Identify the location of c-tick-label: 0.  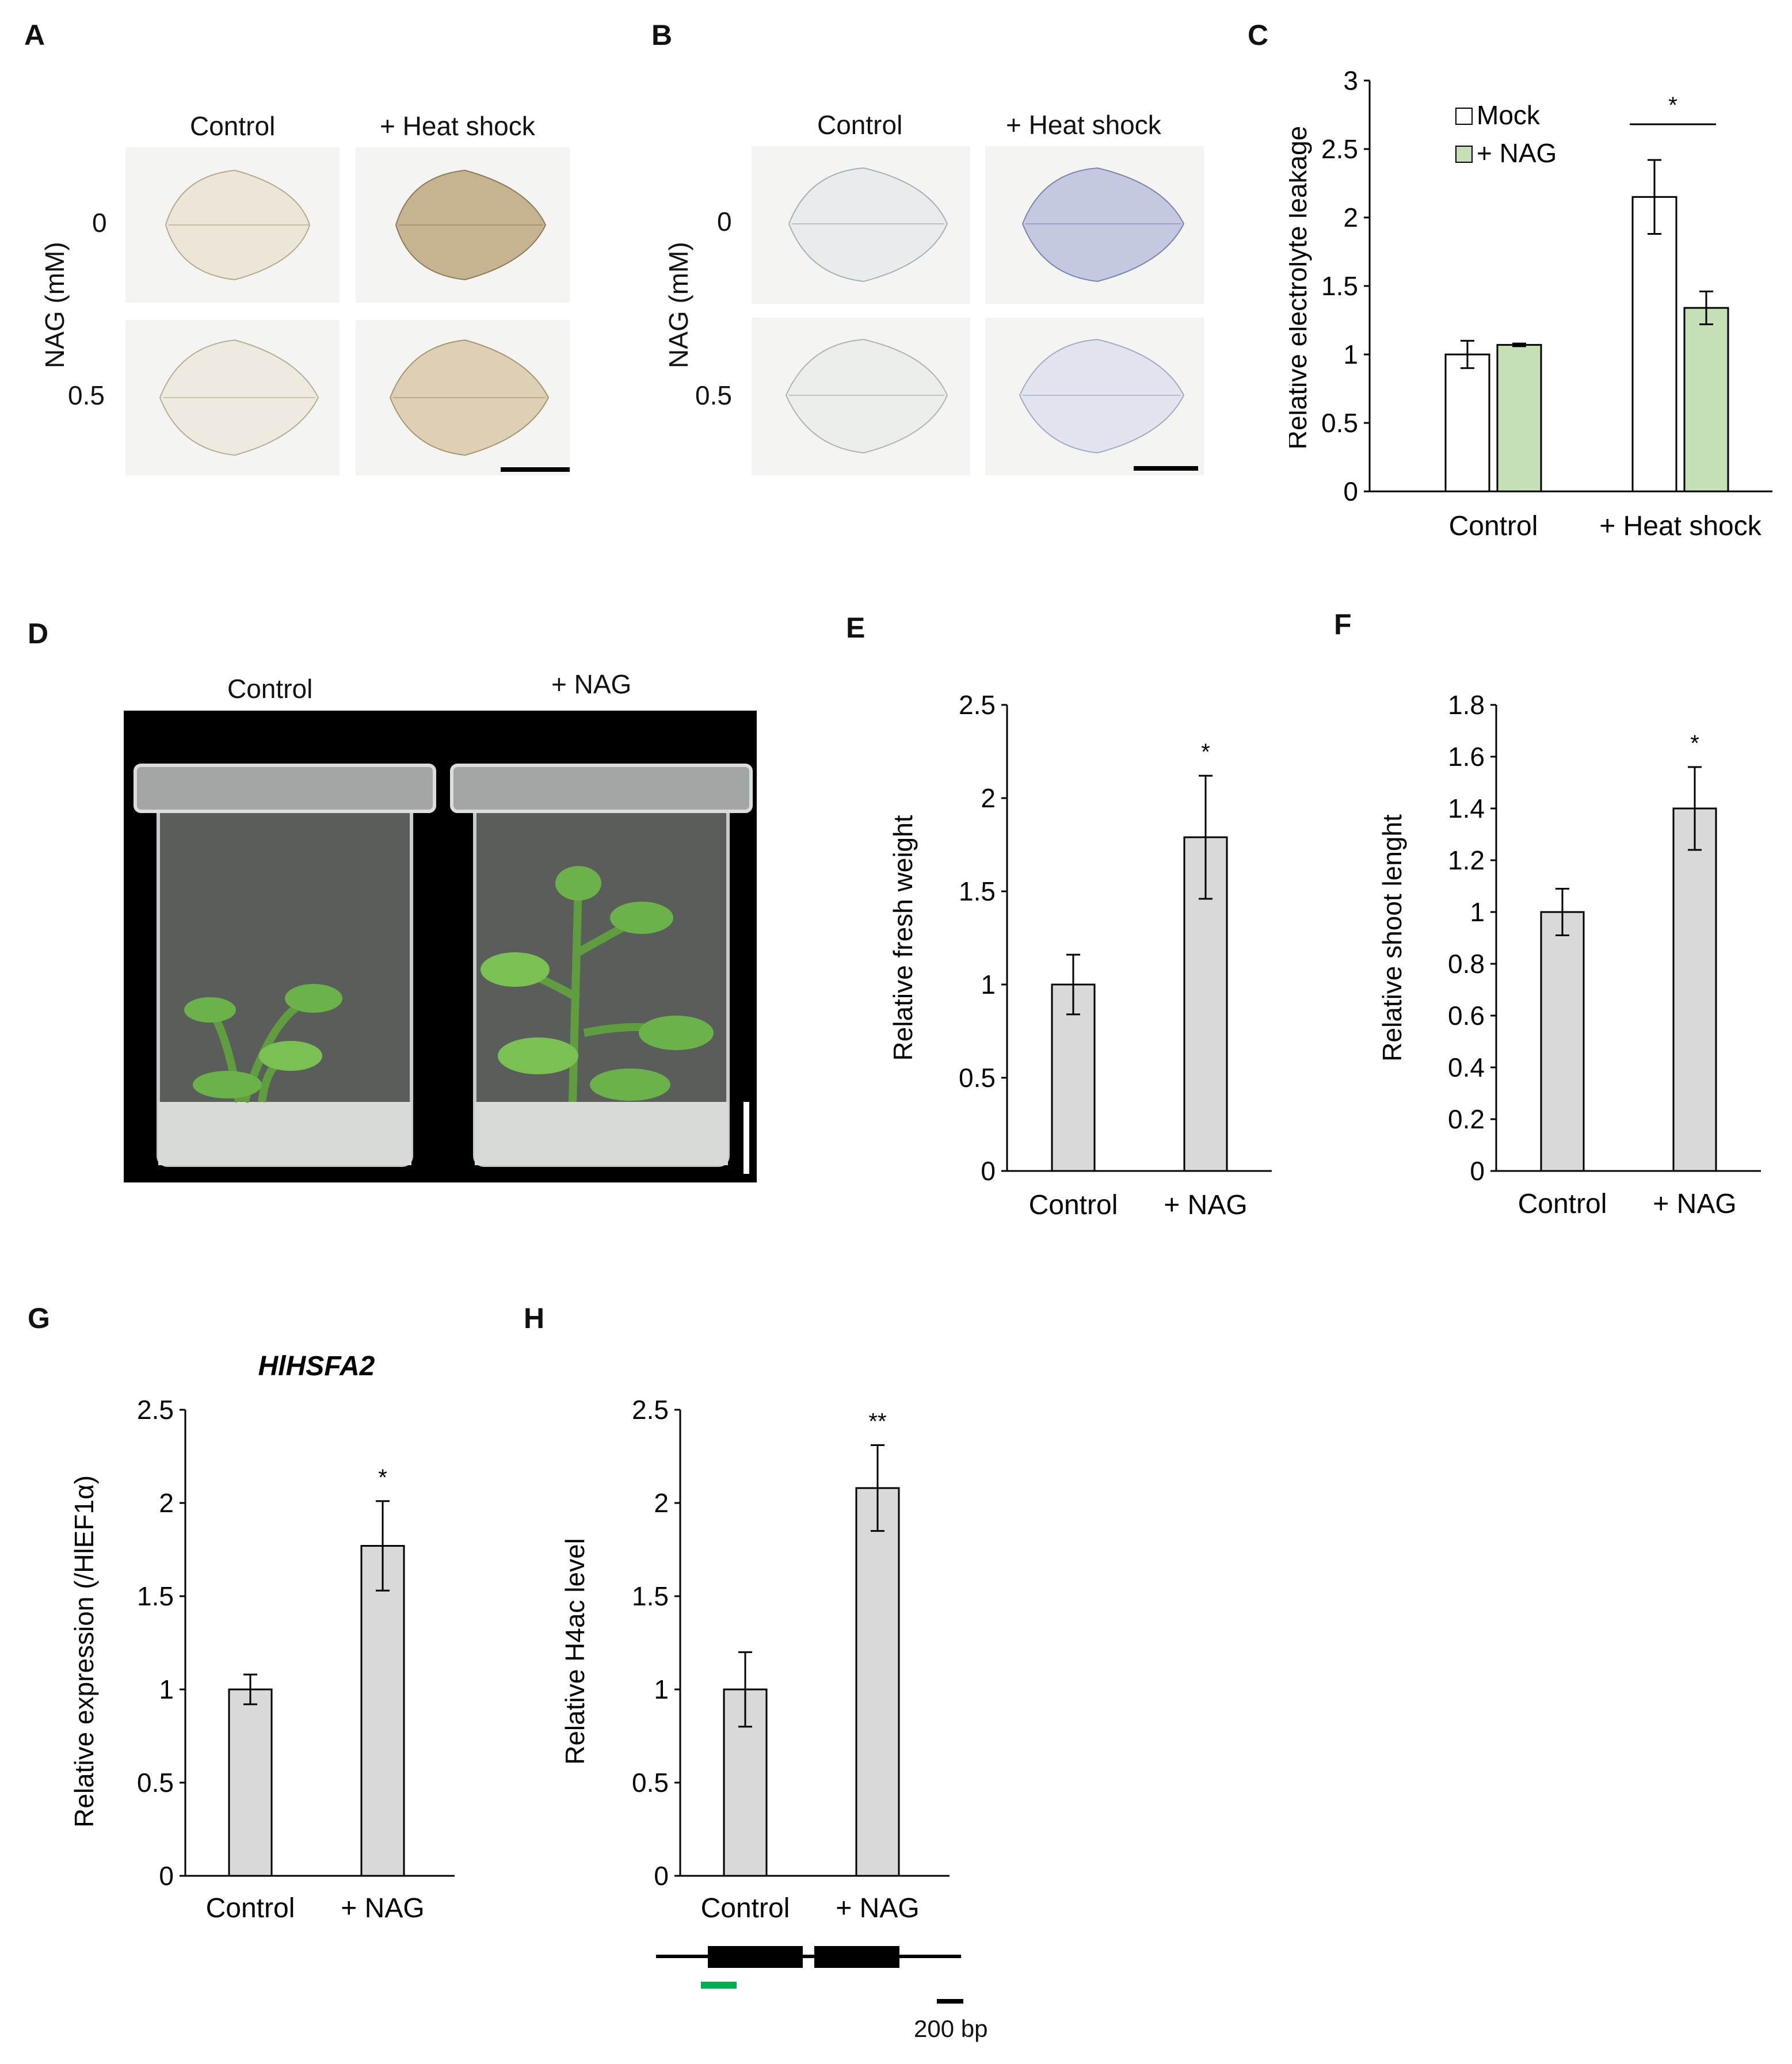
(1350, 491).